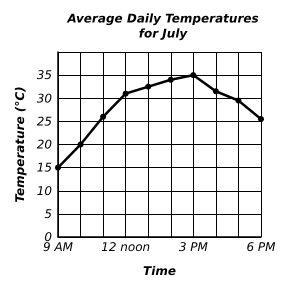 Image resolution: width=301 pixels, height=286 pixels. I want to click on chart-title: Average Daily Temperatures for July, so click(162, 26).